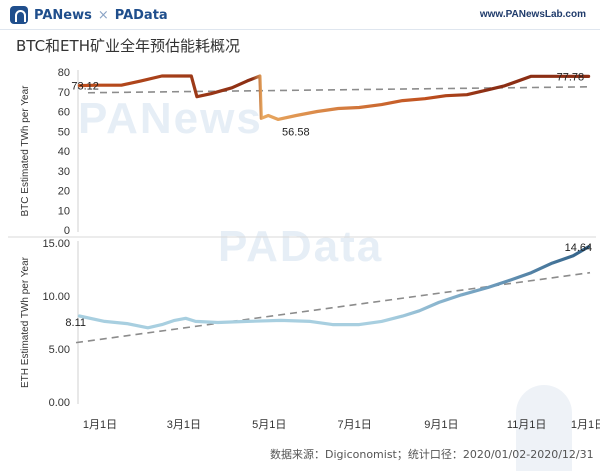 This screenshot has width=600, height=471. What do you see at coordinates (128, 46) in the screenshot?
I see `chart-title: BTC和ETH矿业全年预估能耗概况` at bounding box center [128, 46].